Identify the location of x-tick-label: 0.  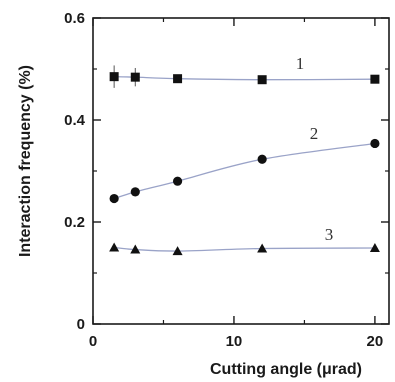
(93, 341).